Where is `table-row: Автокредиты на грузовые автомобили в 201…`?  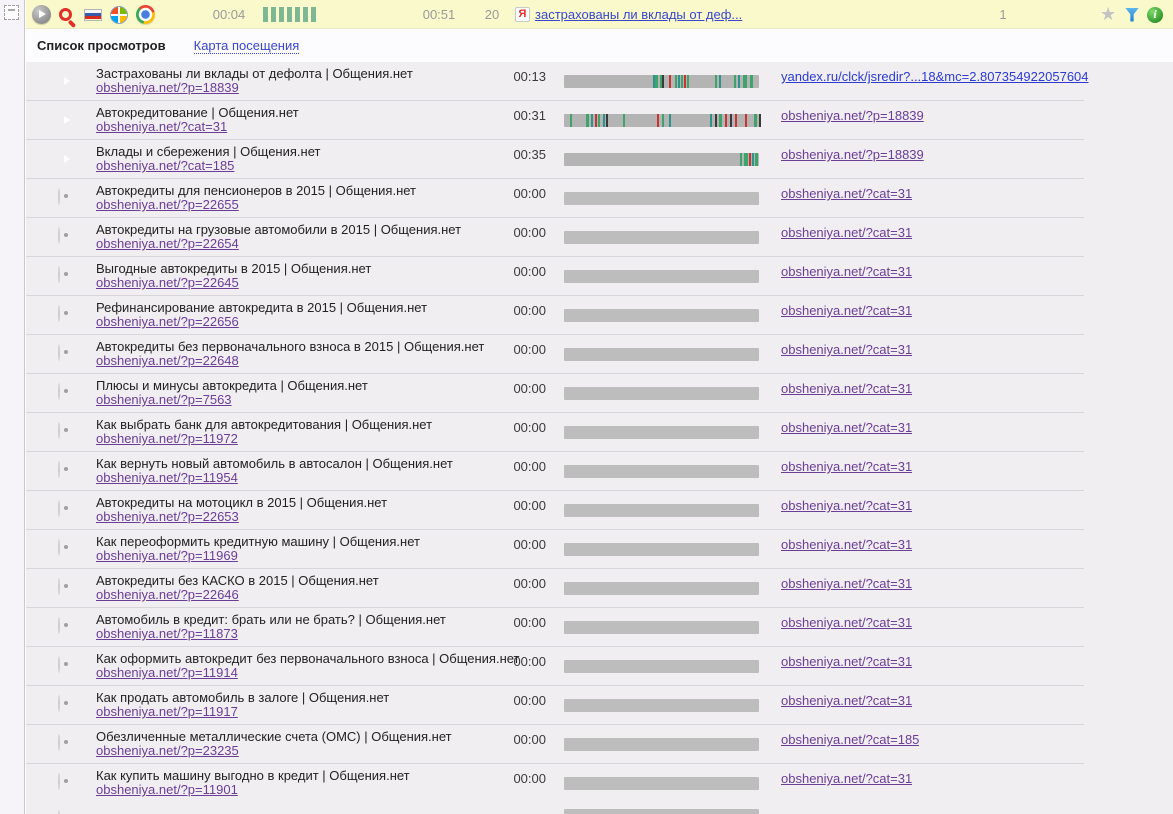
table-row: Автокредиты на грузовые автомобили в 201… is located at coordinates (599, 237).